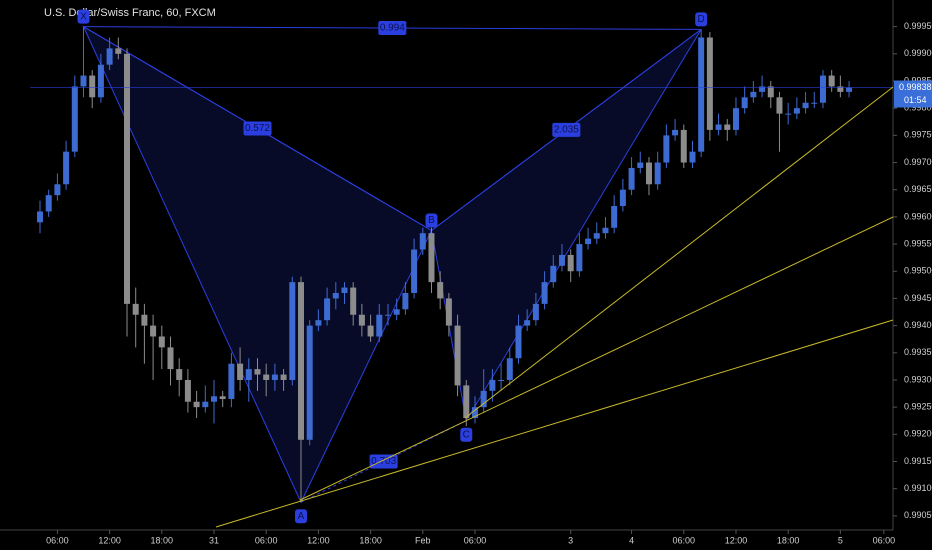 Image resolution: width=932 pixels, height=550 pixels. Describe the element at coordinates (915, 100) in the screenshot. I see `countdown: 01:54` at that location.